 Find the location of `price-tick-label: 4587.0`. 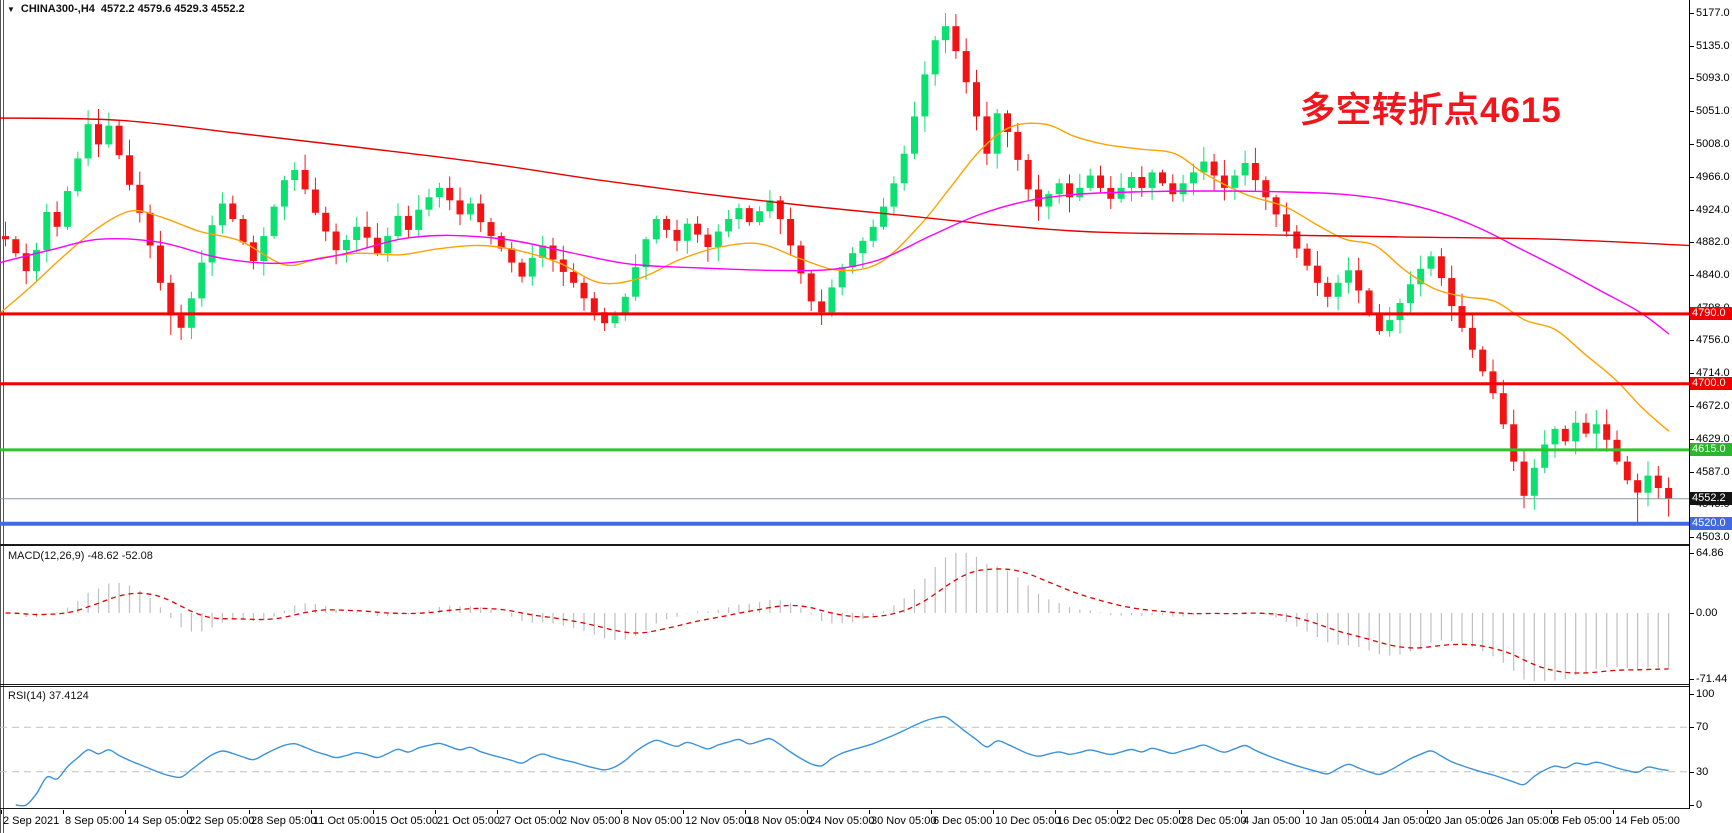

price-tick-label: 4587.0 is located at coordinates (1713, 472).